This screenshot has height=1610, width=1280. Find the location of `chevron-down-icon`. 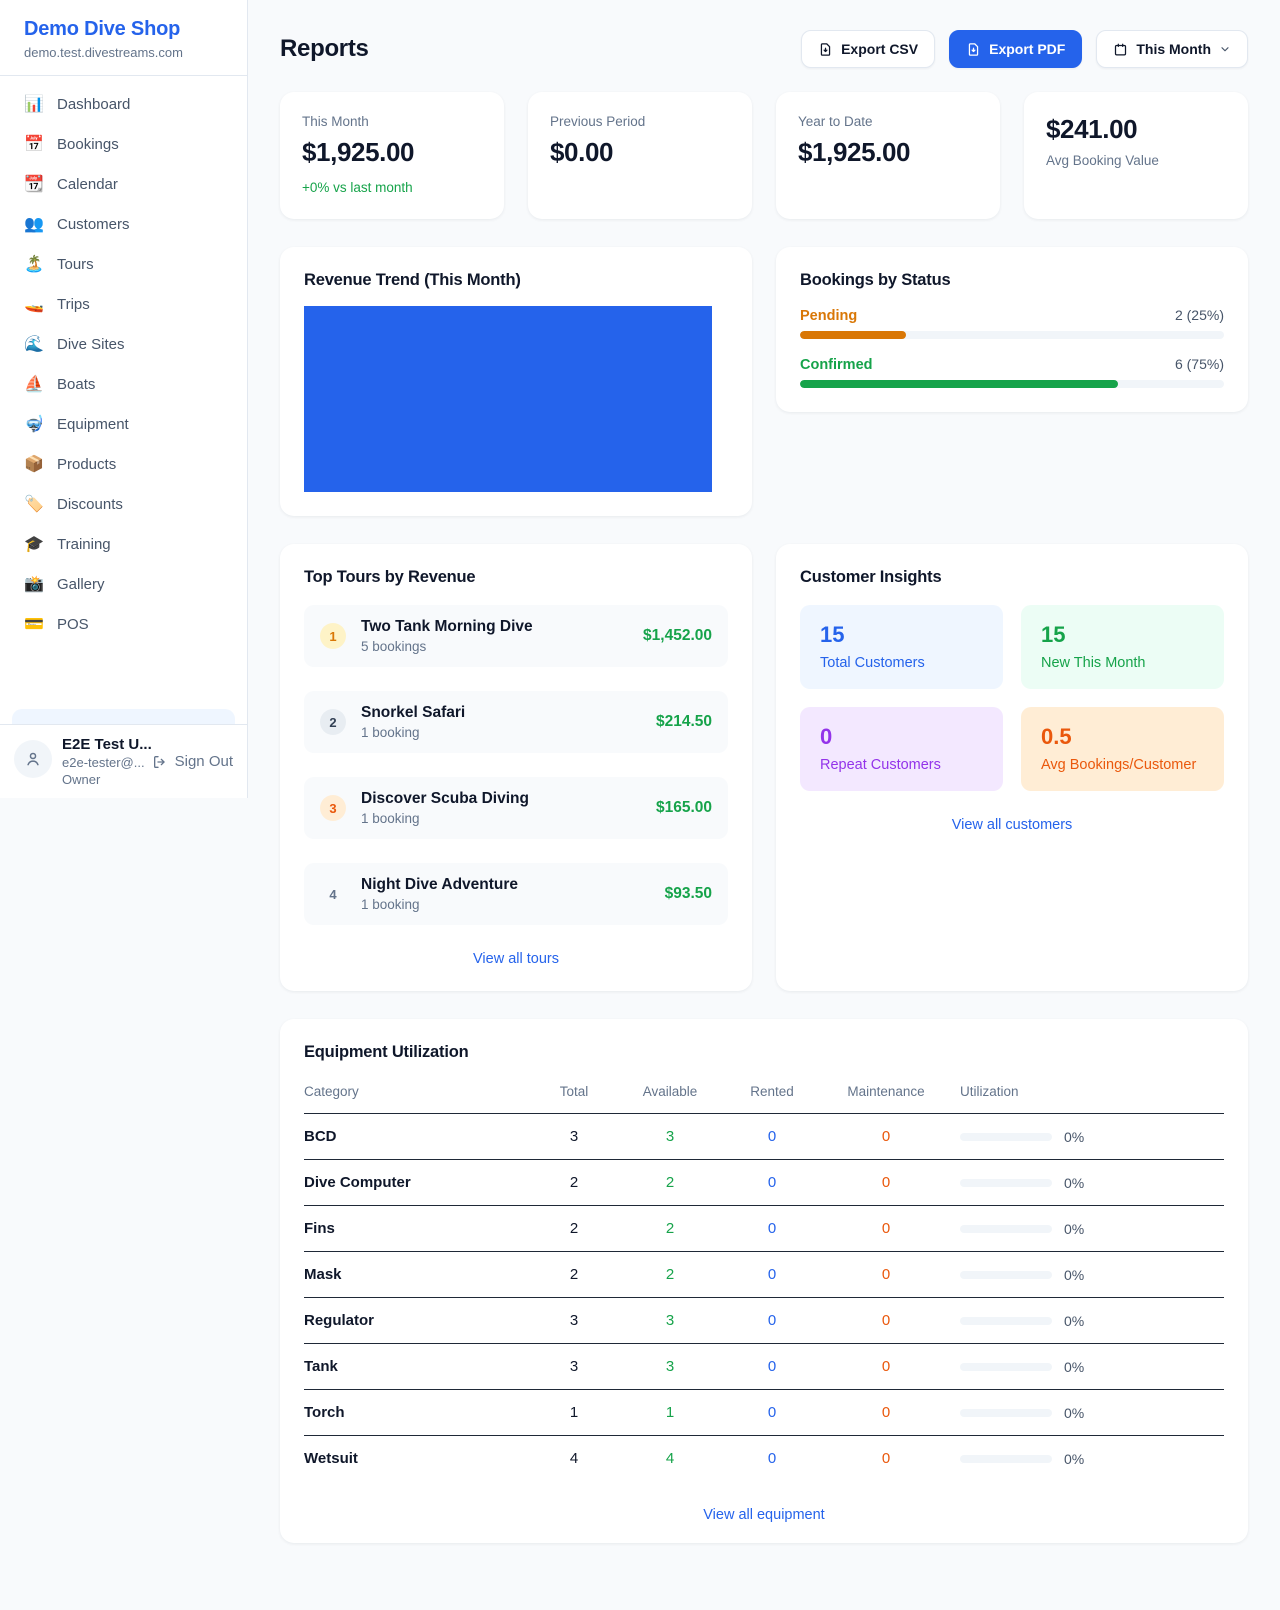

chevron-down-icon is located at coordinates (1225, 49).